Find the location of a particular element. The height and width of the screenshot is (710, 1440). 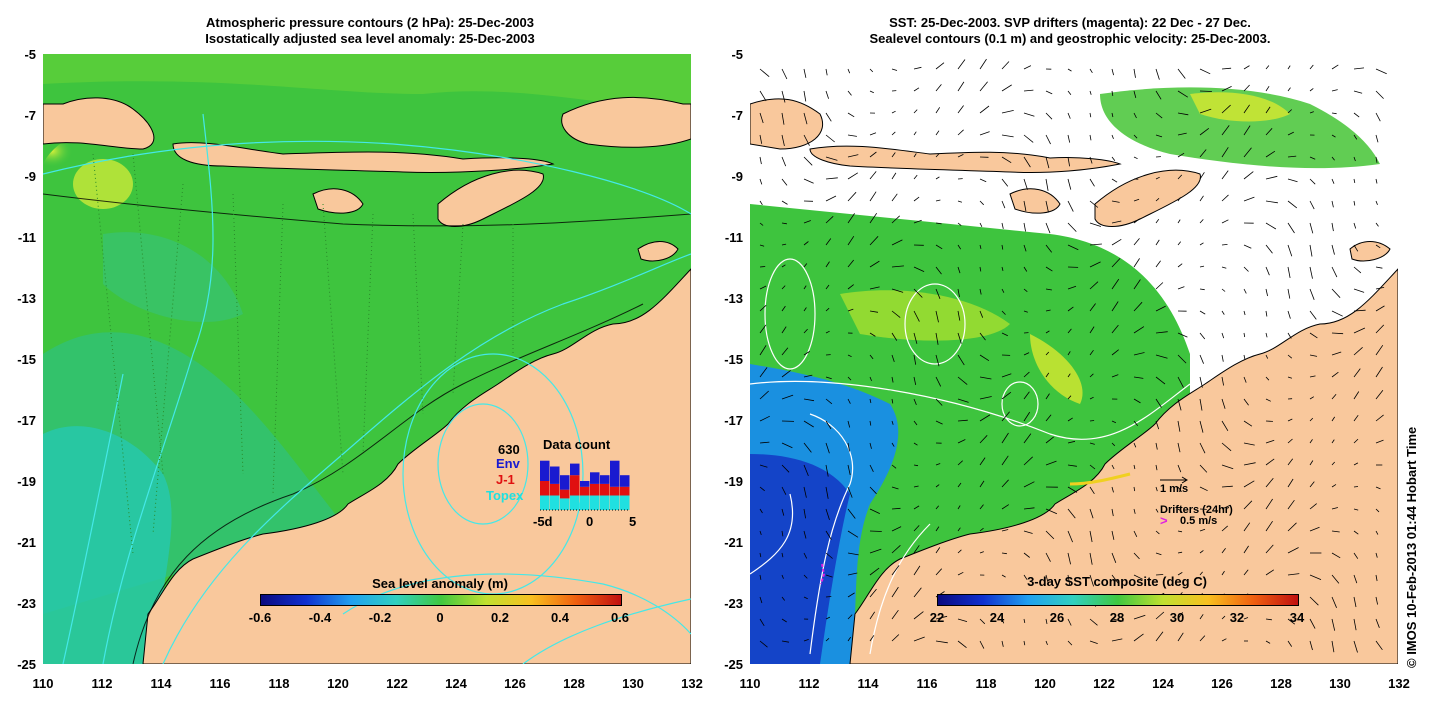

right-y-tick: -5 is located at coordinates (737, 54).